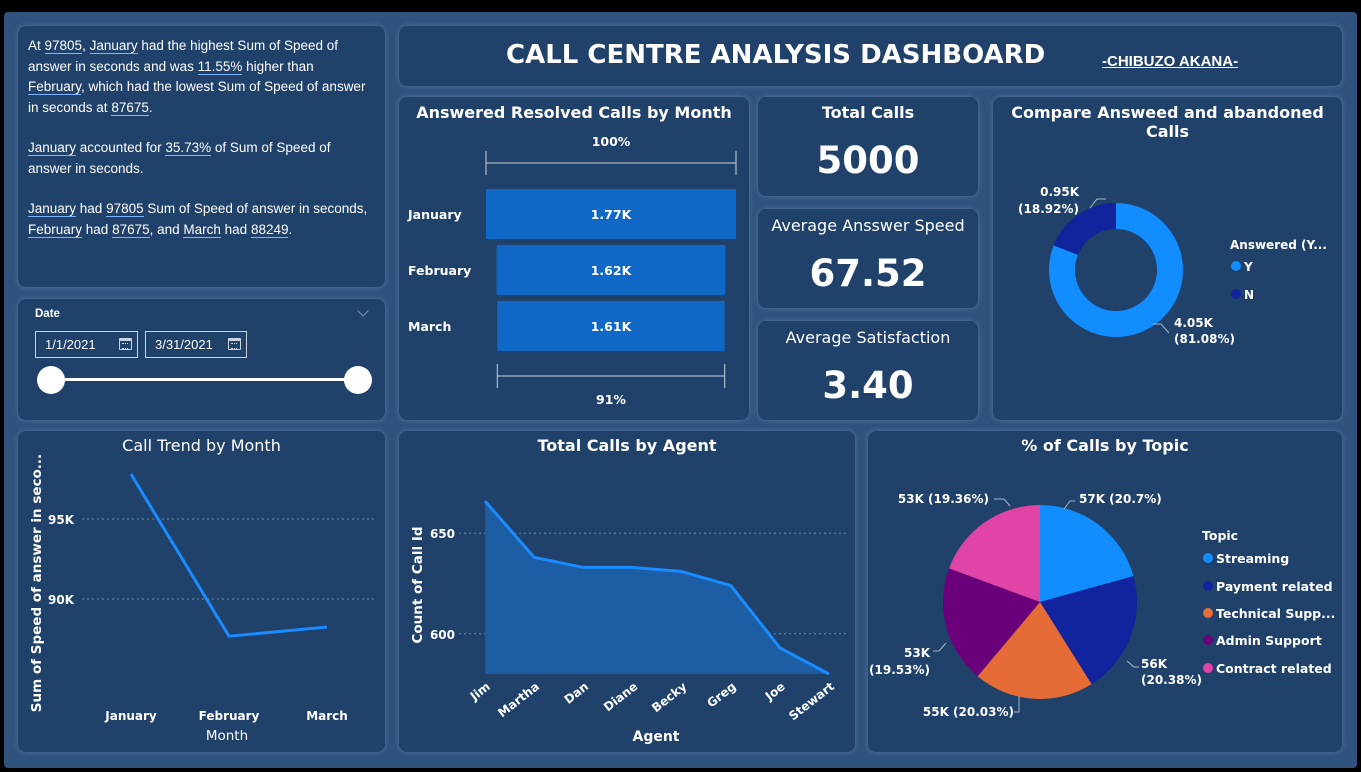 Image resolution: width=1361 pixels, height=772 pixels. What do you see at coordinates (1252, 558) in the screenshot?
I see `pie-legend-label: Streaming` at bounding box center [1252, 558].